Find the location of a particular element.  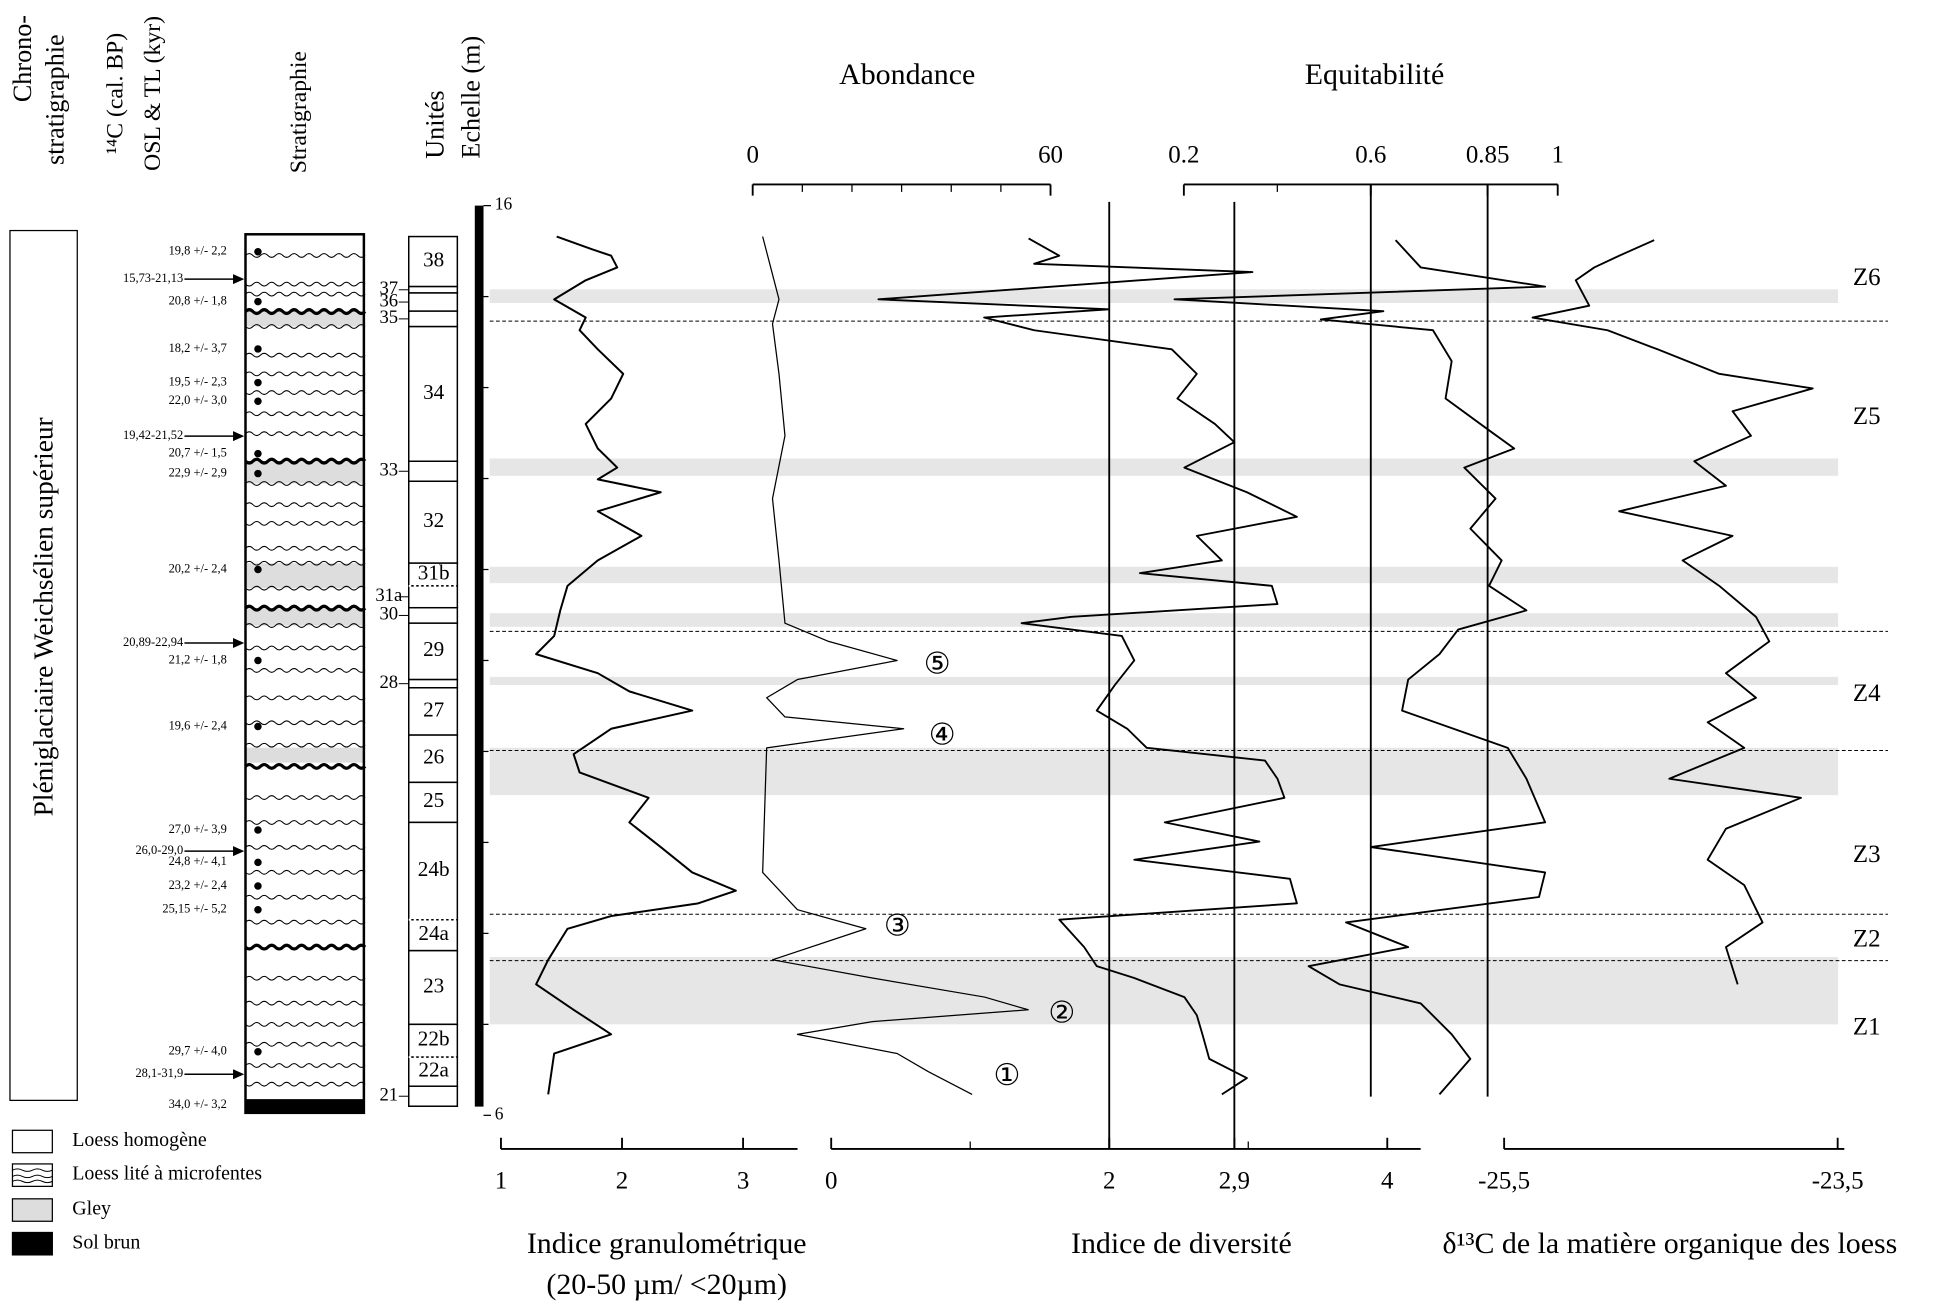

peak-label: ③ is located at coordinates (897, 925).